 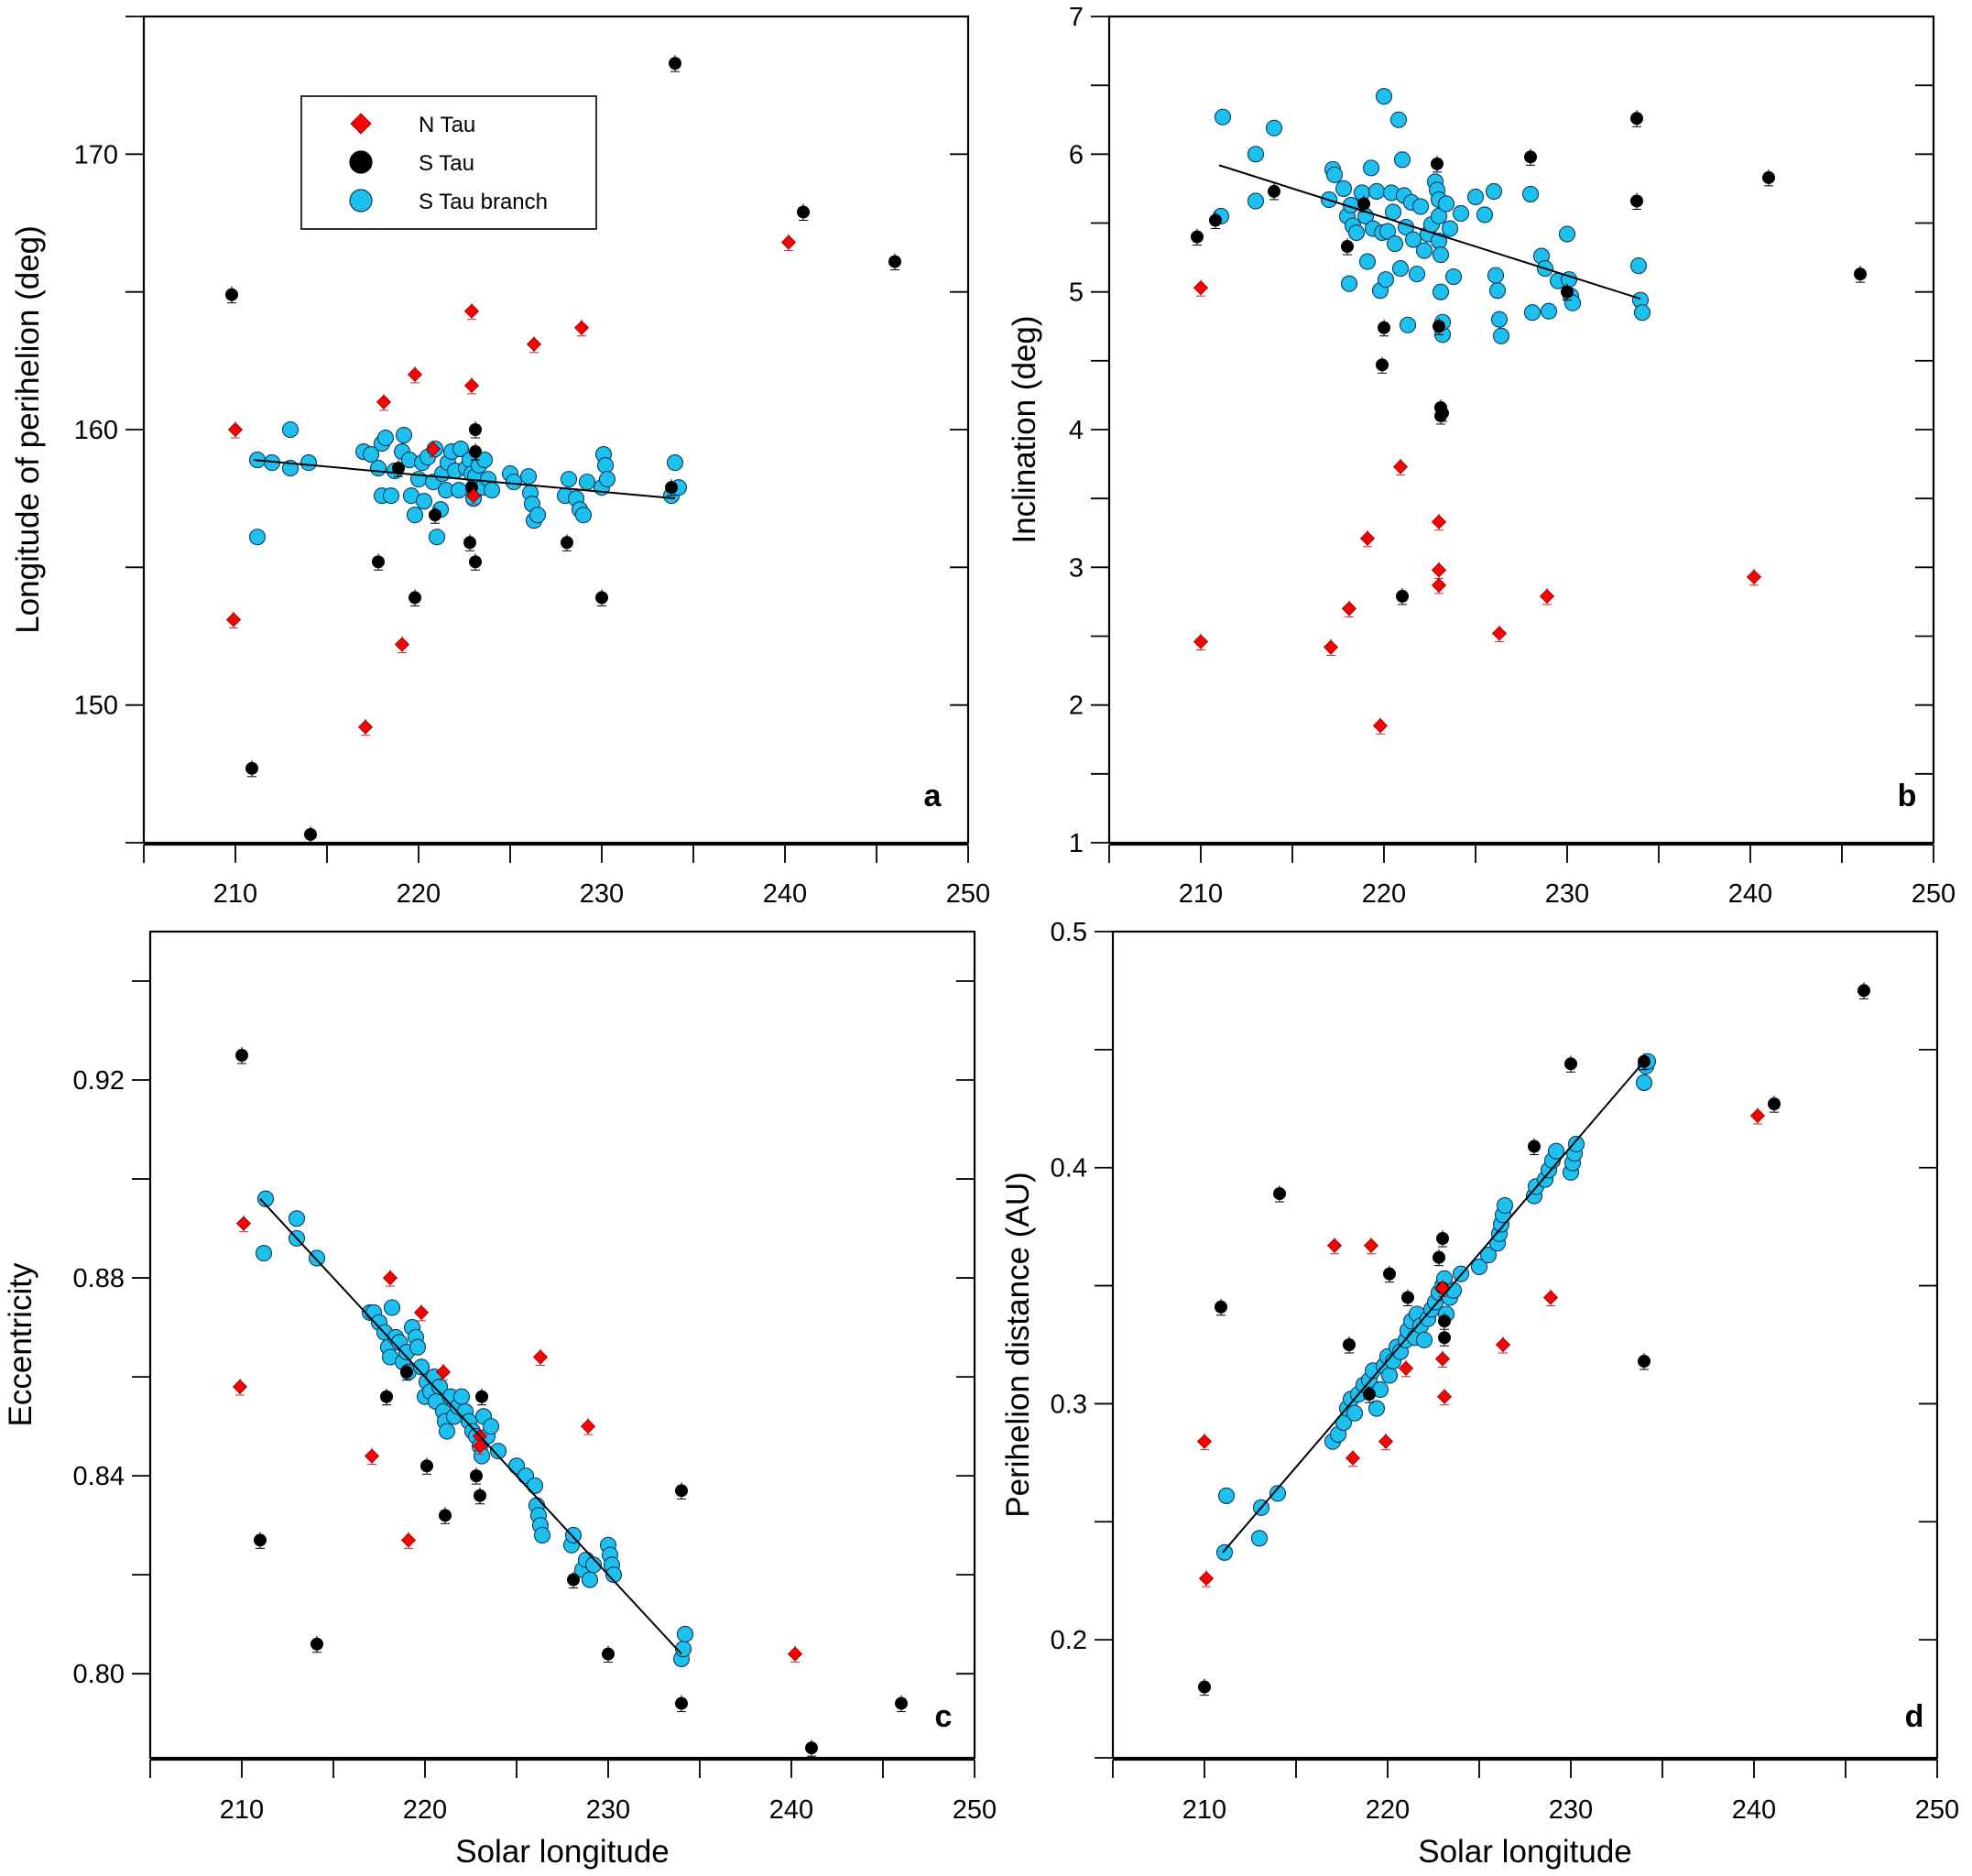 I want to click on y-axis-label: Inclination (deg), so click(x=1024, y=429).